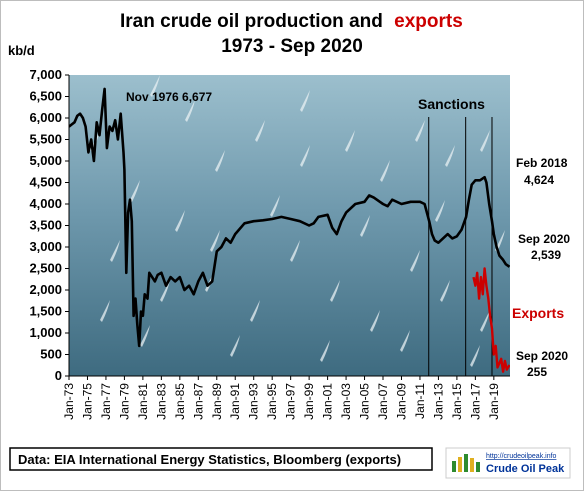  What do you see at coordinates (45, 96) in the screenshot?
I see `y-tick-label: 6,500` at bounding box center [45, 96].